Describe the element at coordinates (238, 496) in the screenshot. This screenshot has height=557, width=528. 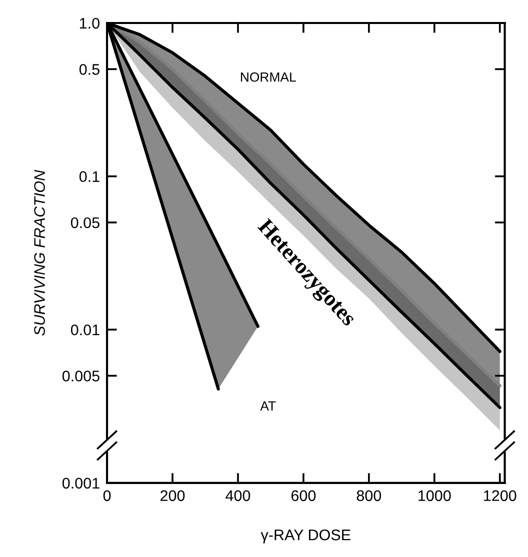
I see `x-tick-label: 400` at that location.